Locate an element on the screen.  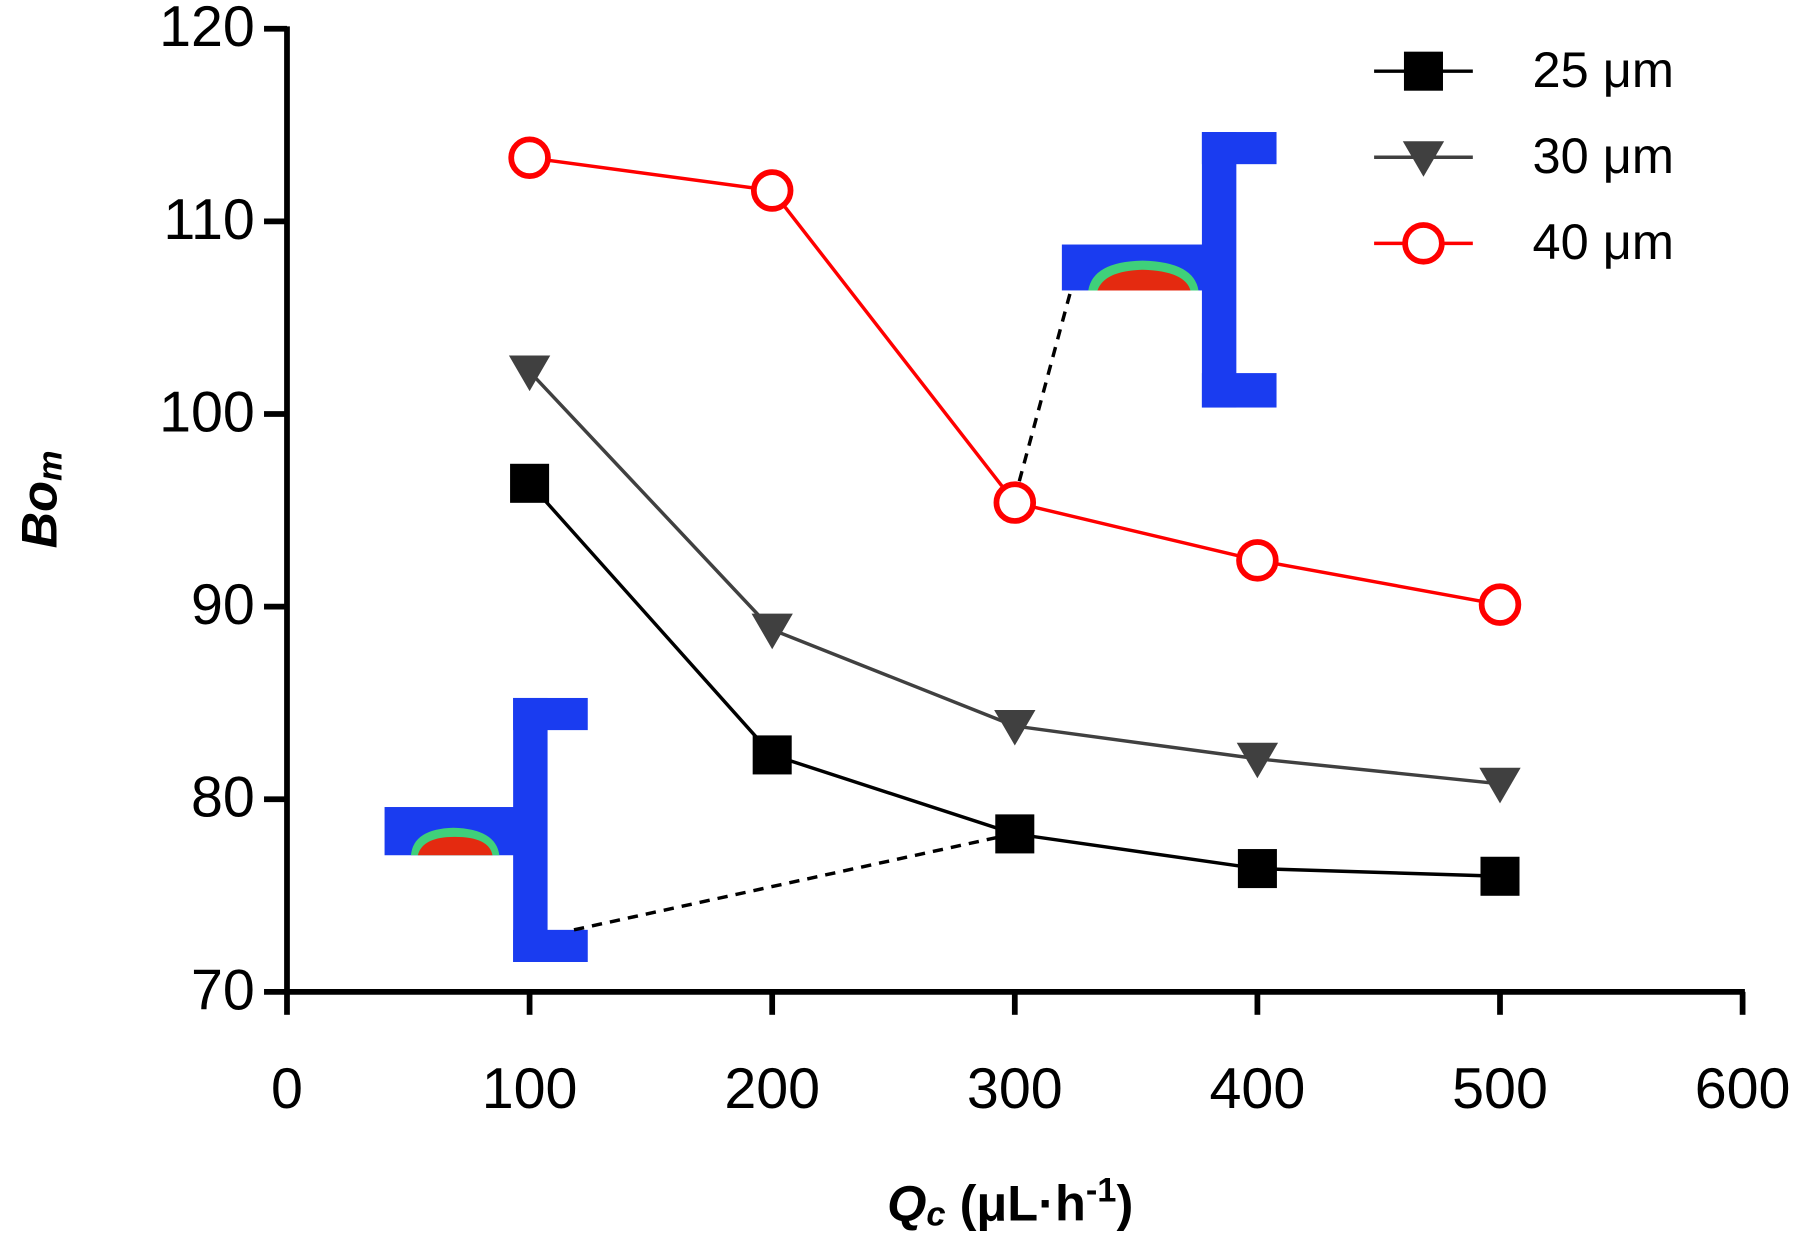
label-part: m is located at coordinates (50, 465).